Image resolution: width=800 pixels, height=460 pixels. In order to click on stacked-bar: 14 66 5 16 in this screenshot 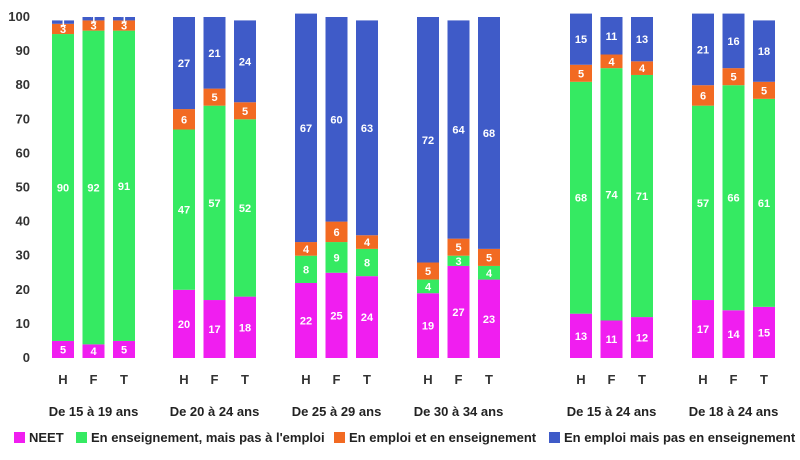, I will do `click(733, 185)`.